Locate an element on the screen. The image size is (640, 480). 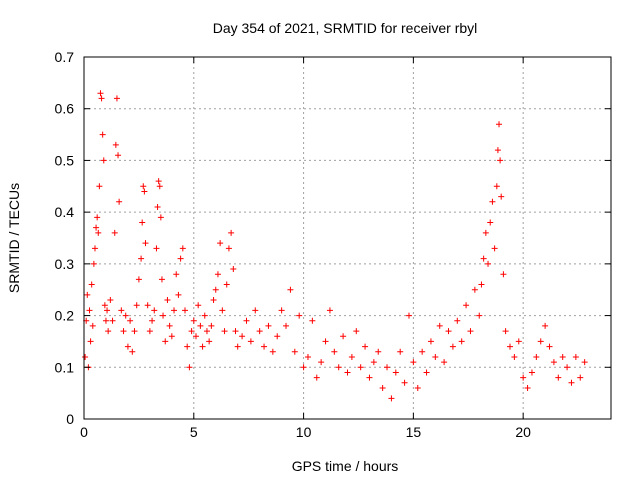
y-tick-label: 0.7 is located at coordinates (65, 57).